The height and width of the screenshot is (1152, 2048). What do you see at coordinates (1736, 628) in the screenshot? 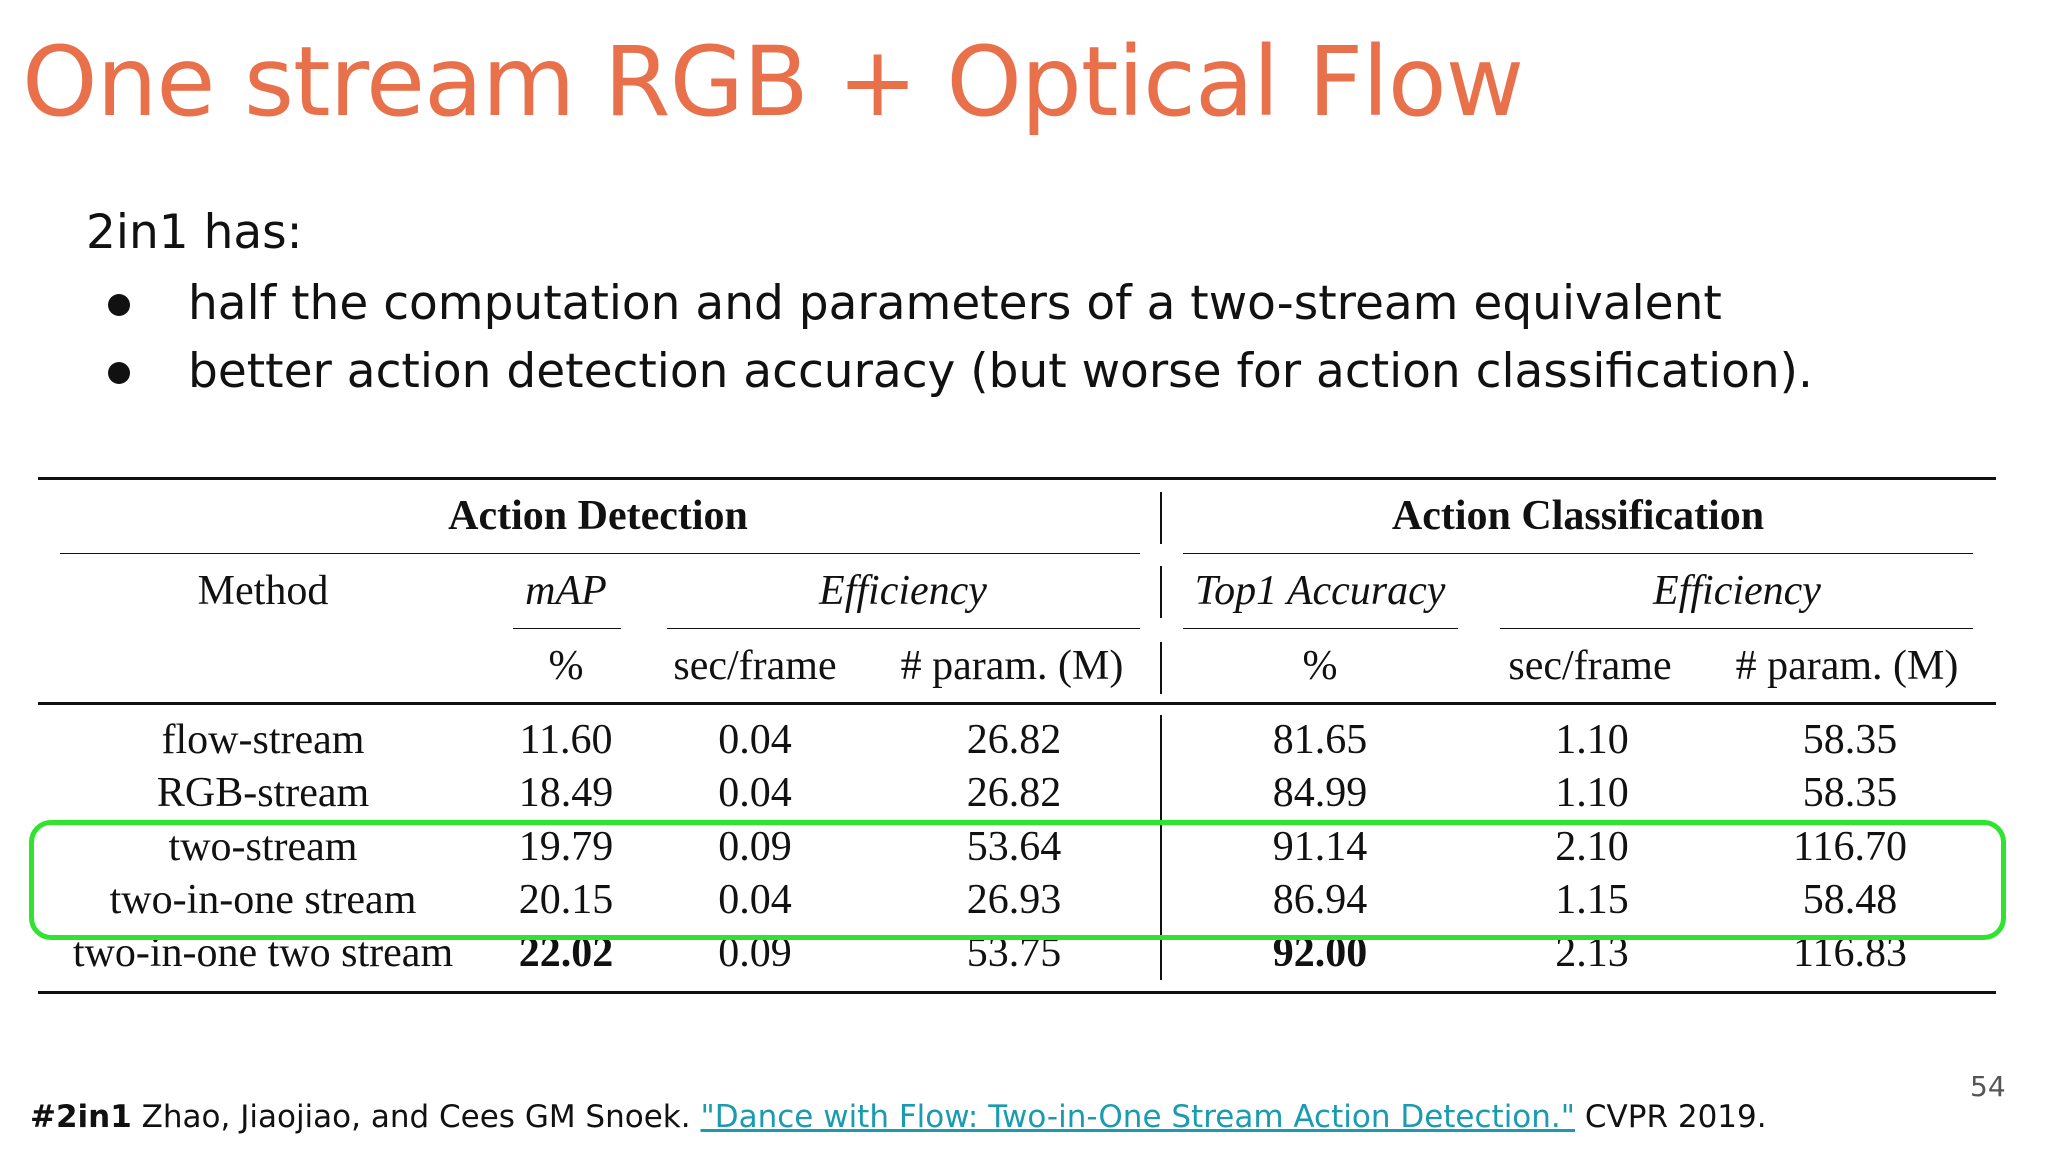
I see `cls-efficiency-sub-rule` at bounding box center [1736, 628].